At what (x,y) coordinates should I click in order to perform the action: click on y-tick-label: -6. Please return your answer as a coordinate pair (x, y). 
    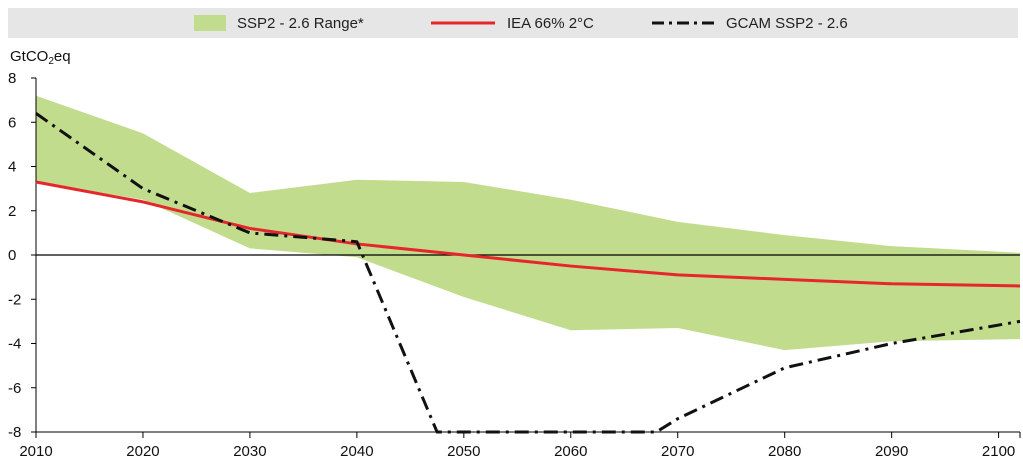
    Looking at the image, I should click on (14, 388).